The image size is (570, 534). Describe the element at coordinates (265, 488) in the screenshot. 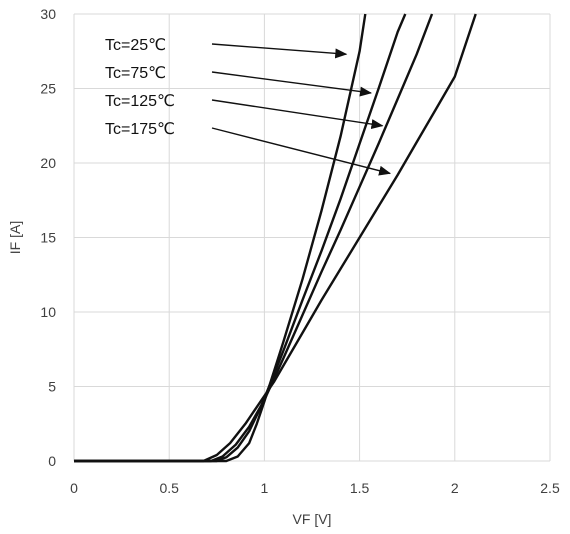

I see `x-tick-label-2: 1` at that location.